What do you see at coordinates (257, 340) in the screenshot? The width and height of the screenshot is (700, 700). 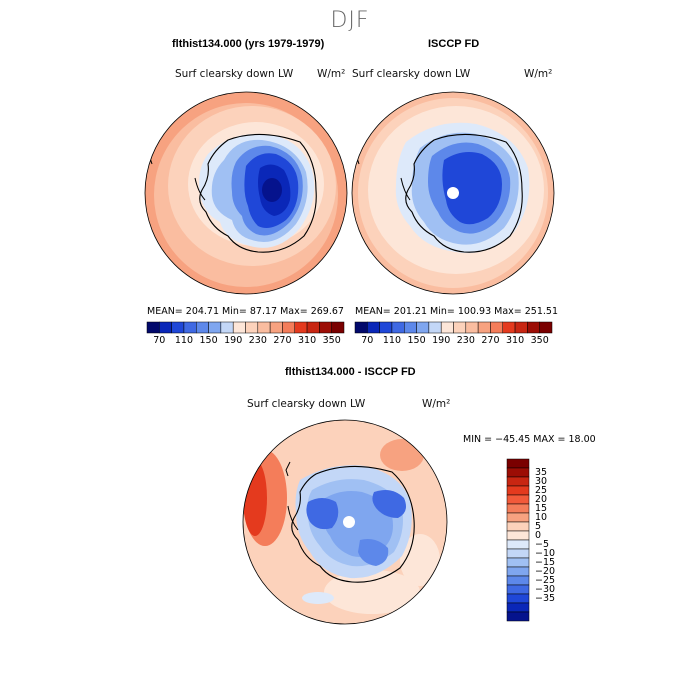 I see `left-colorbar-tick-label: 230` at bounding box center [257, 340].